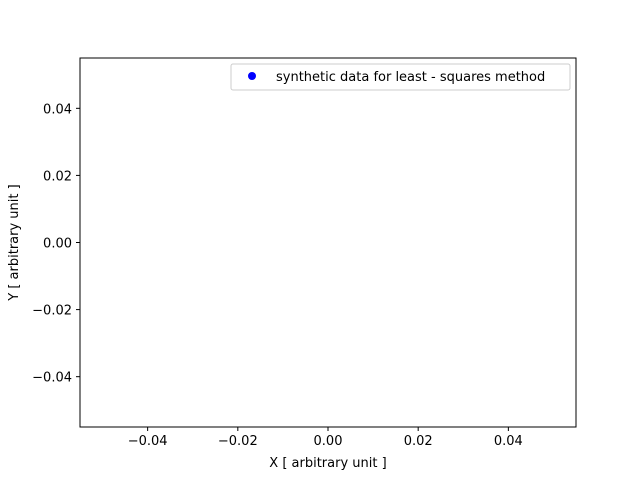 Image resolution: width=640 pixels, height=480 pixels. I want to click on y-axis-ticks: −0.04 −0.02 0.00 0.02 0.04, so click(56, 244).